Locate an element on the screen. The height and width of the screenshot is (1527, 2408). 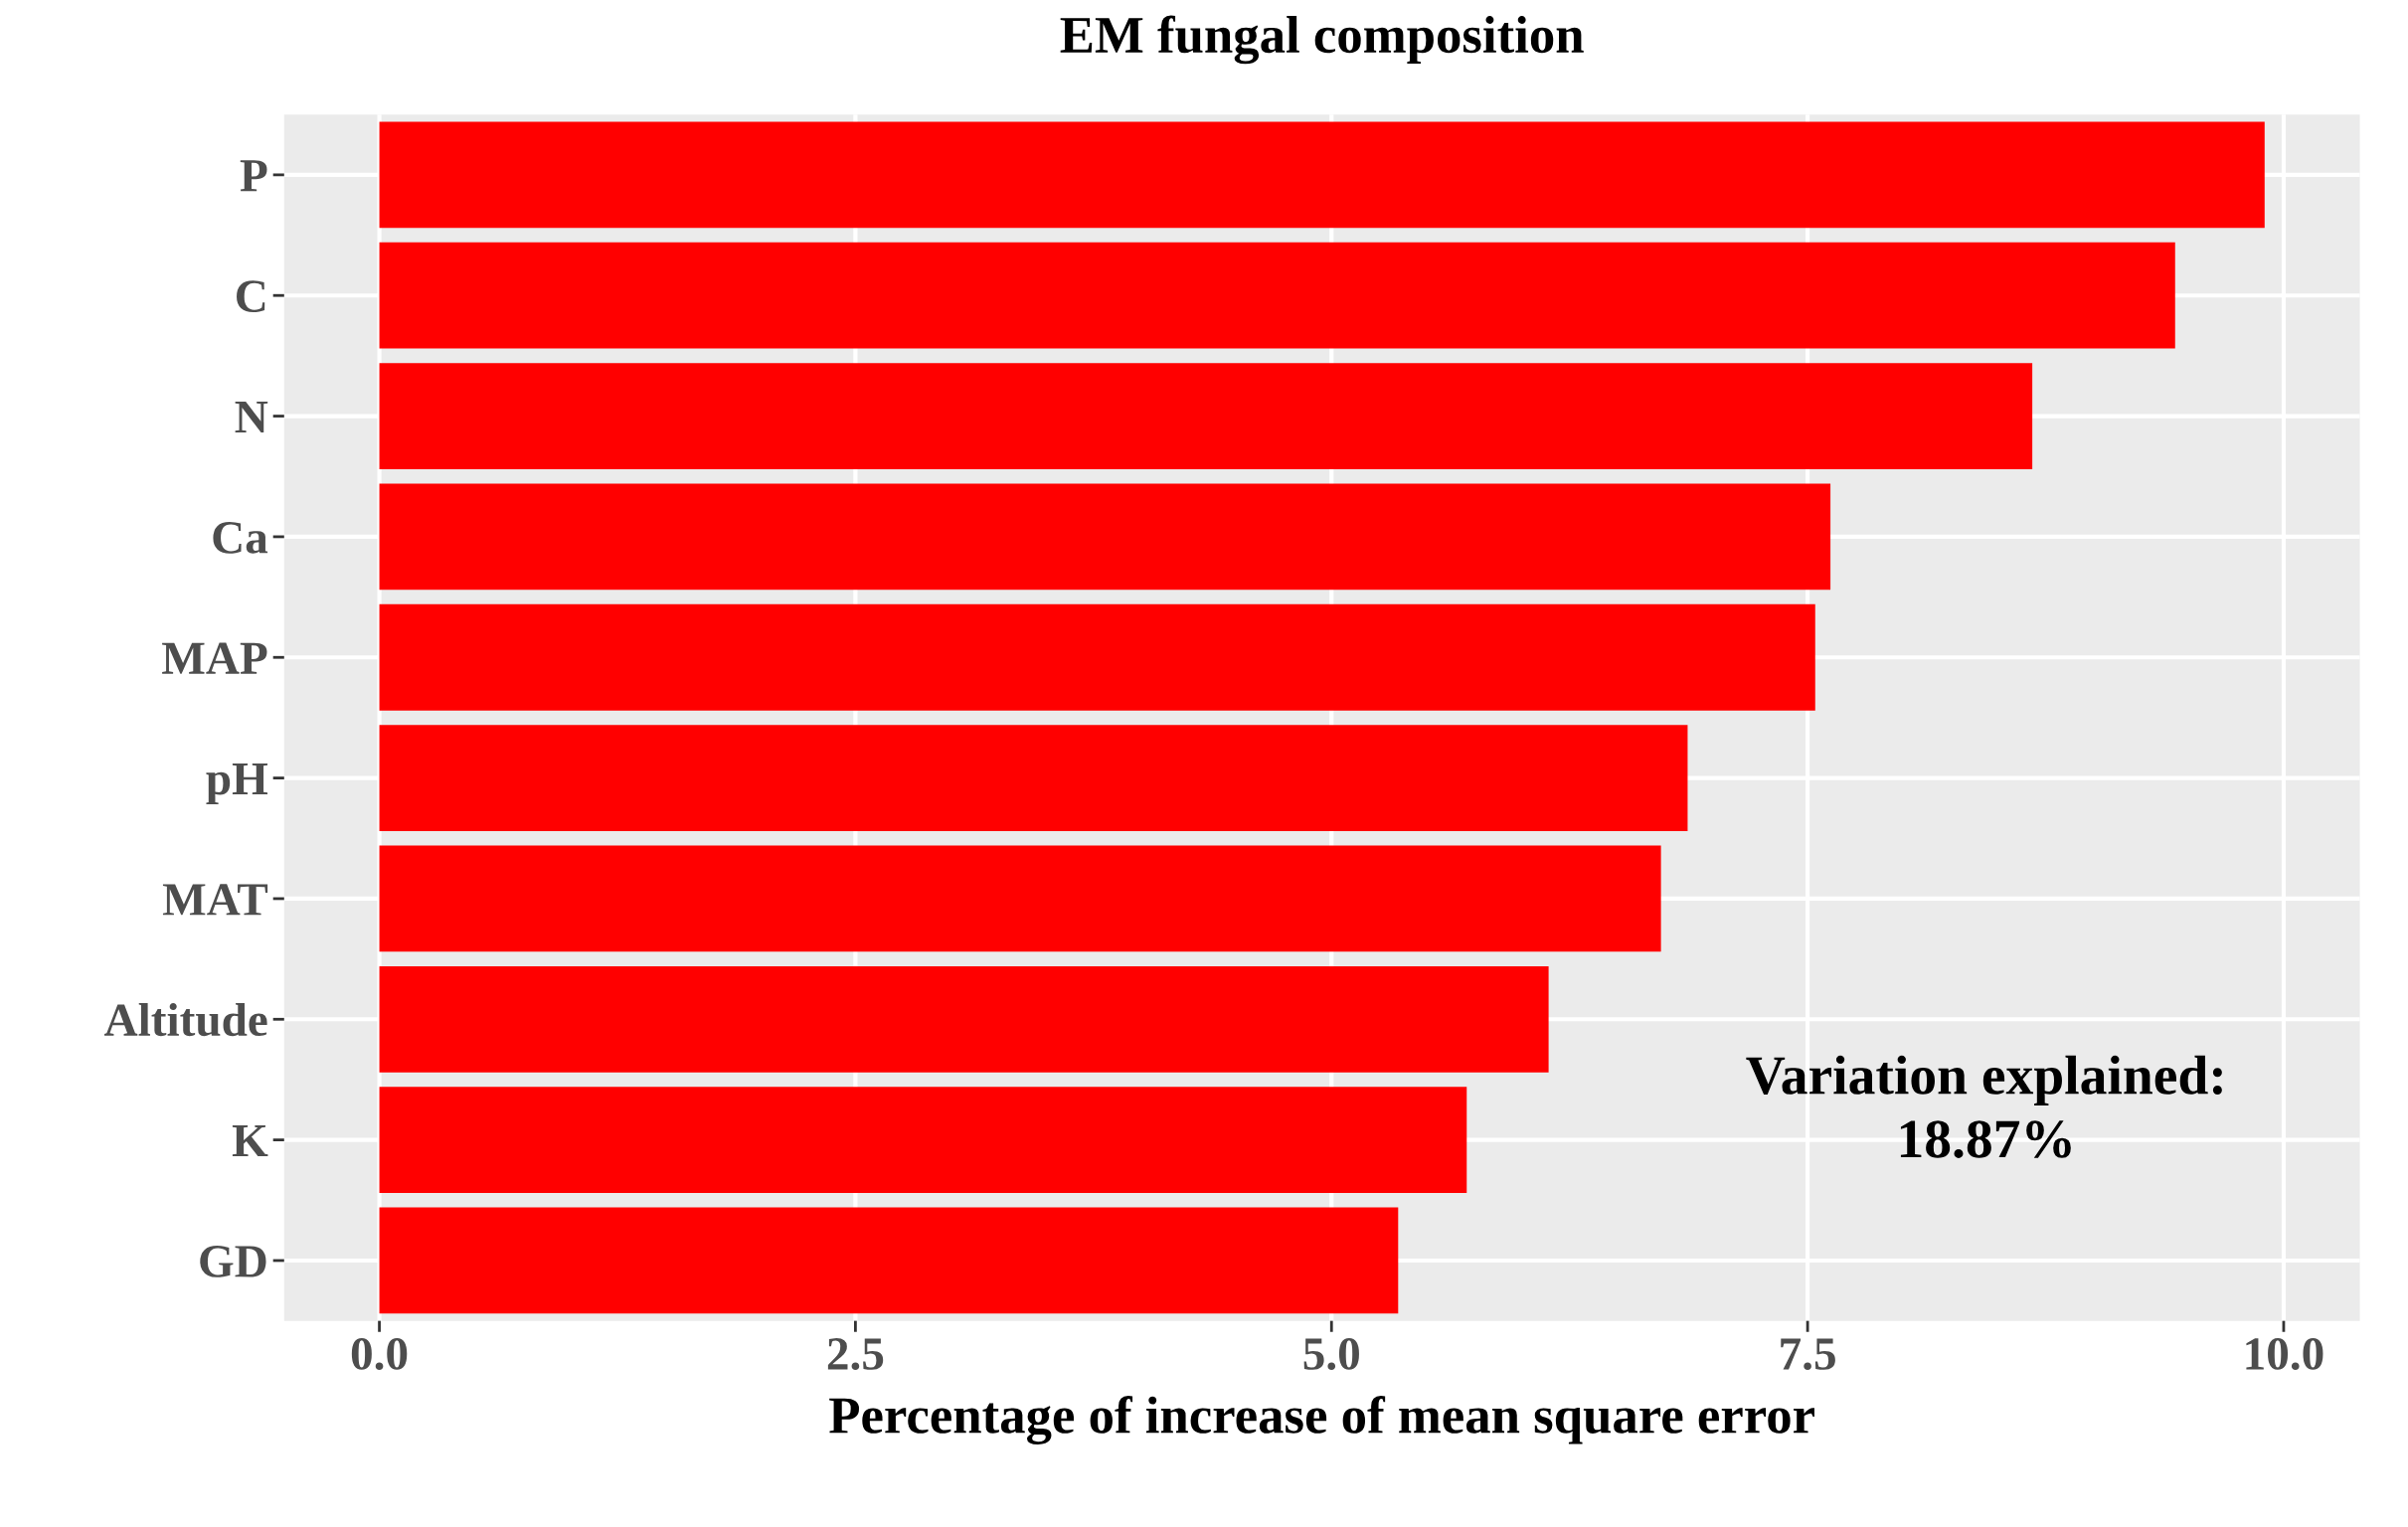
y-tick-label: N is located at coordinates (251, 417).